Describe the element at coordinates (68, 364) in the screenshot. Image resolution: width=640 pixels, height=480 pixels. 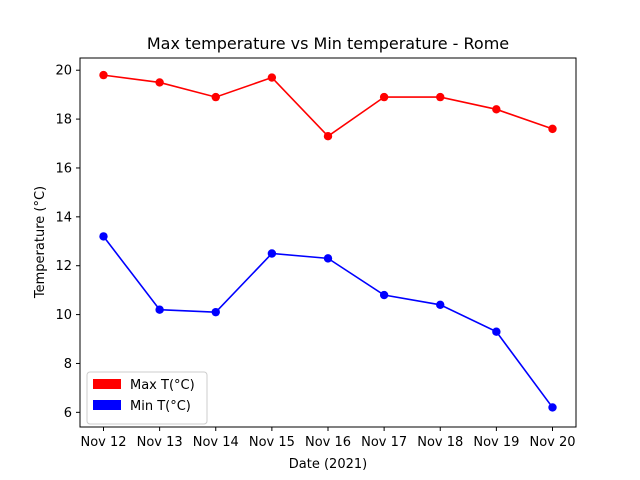
I see `y-tick-label: 8` at that location.